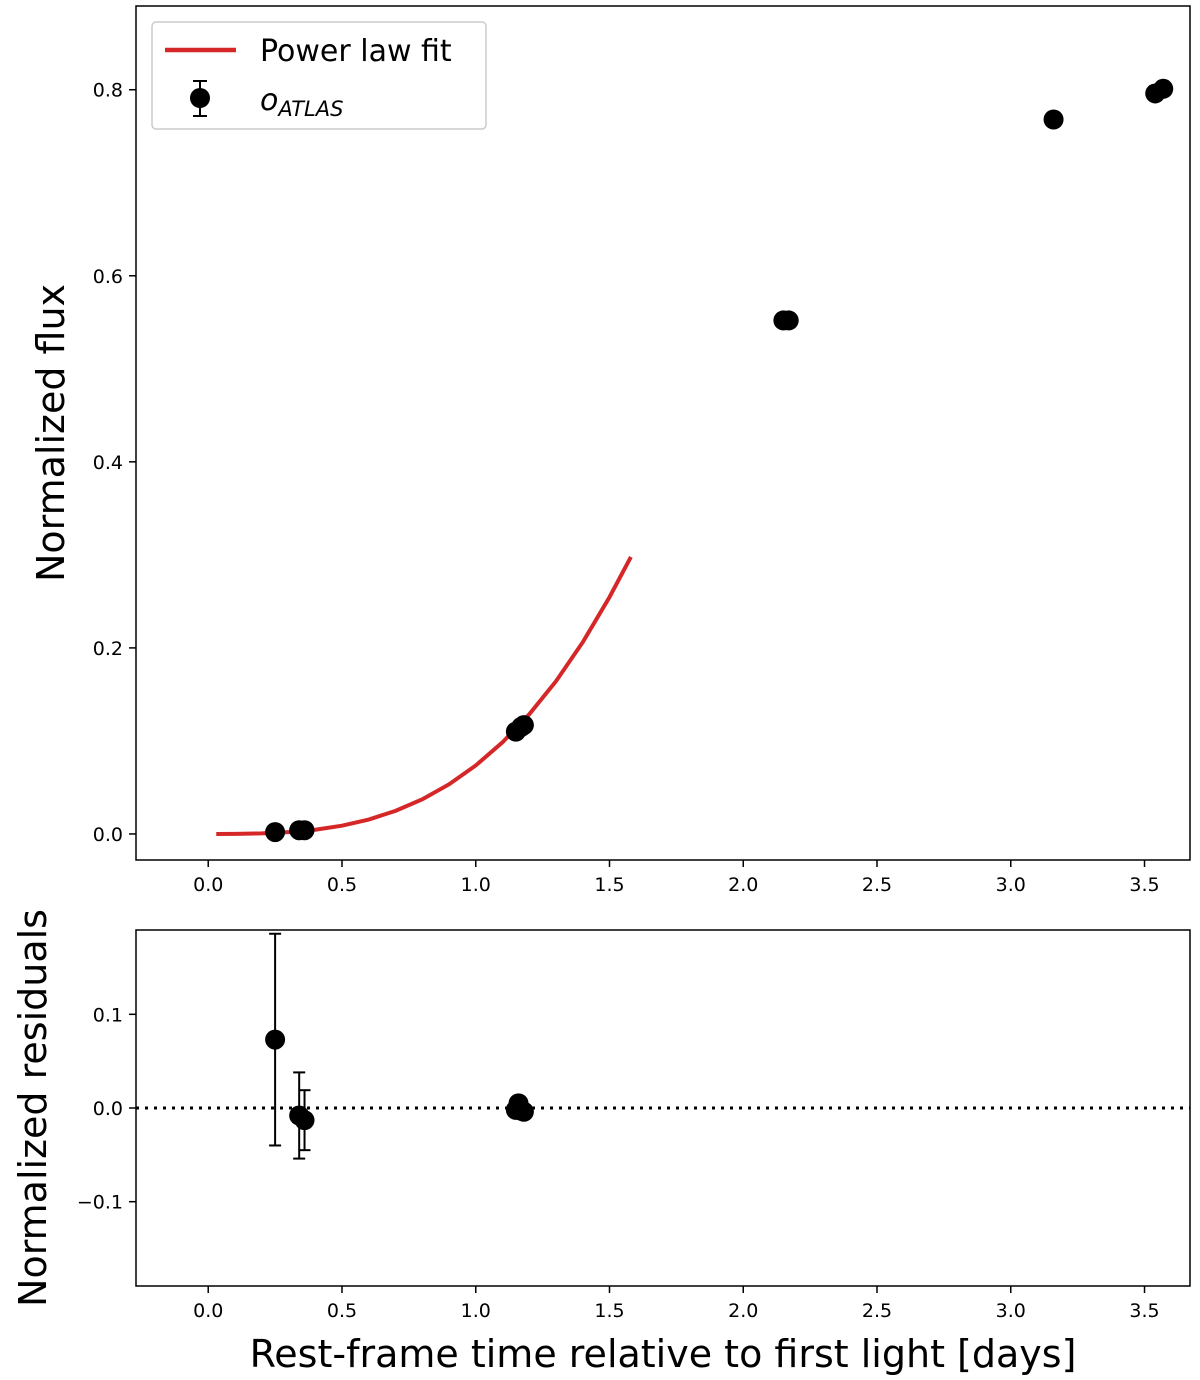 The width and height of the screenshot is (1200, 1380). I want to click on residuals-x-tick-label: 3.5, so click(1144, 1311).